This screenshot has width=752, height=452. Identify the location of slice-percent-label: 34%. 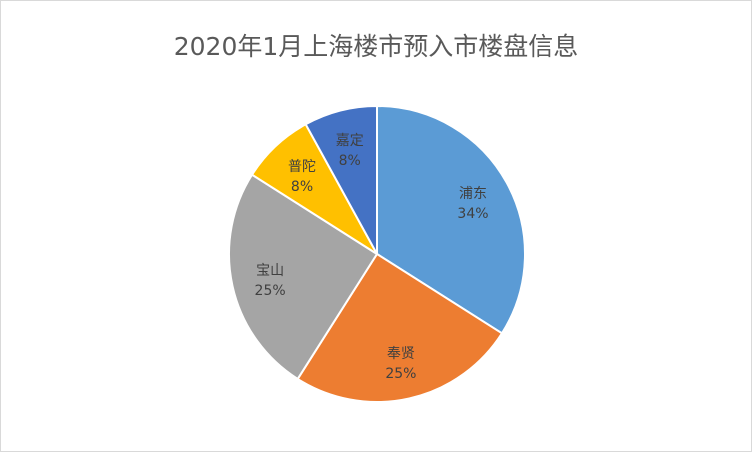
(472, 214).